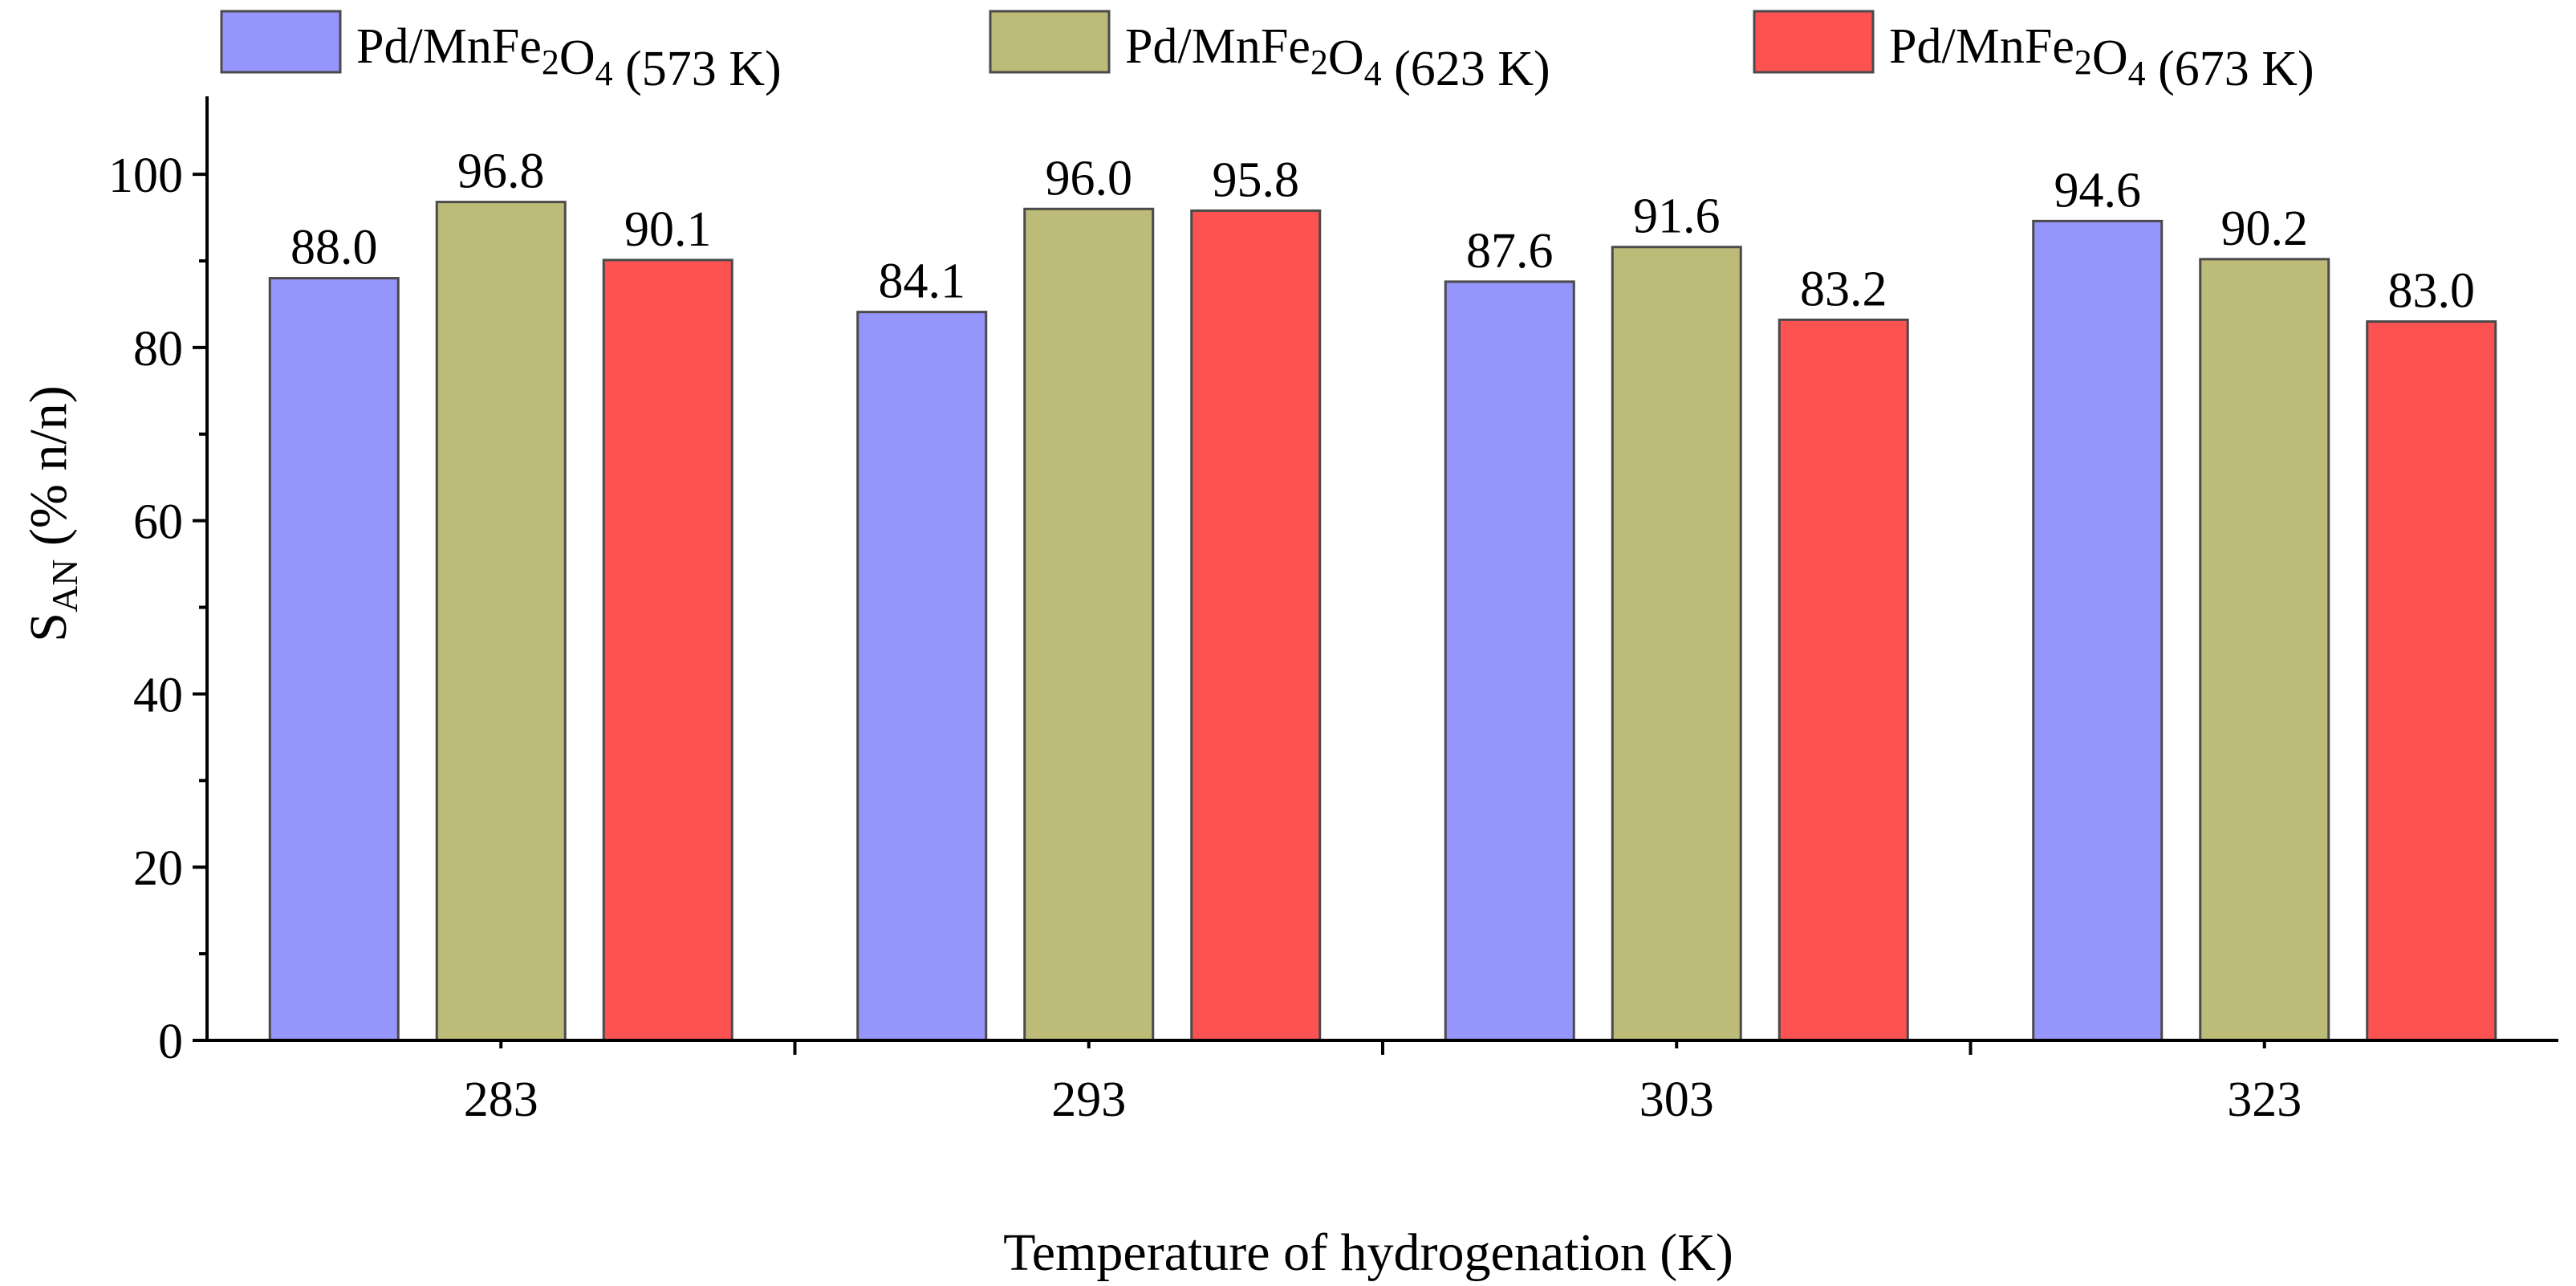 This screenshot has width=2576, height=1286. What do you see at coordinates (569, 57) in the screenshot?
I see `legend-label: Pd/MnFe2O4 (573 K)` at bounding box center [569, 57].